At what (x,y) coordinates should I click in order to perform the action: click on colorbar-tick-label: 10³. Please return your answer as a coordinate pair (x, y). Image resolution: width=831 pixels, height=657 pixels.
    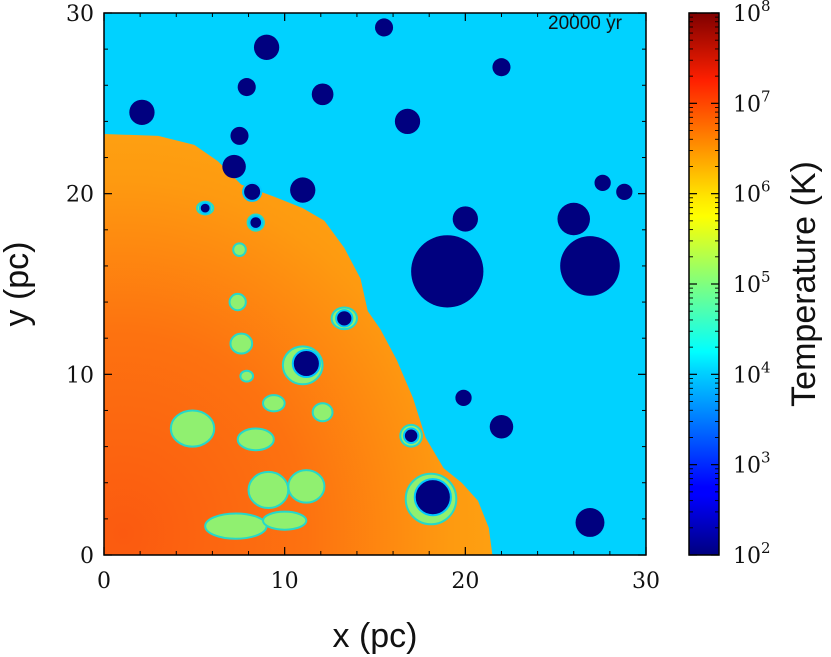
    Looking at the image, I should click on (752, 464).